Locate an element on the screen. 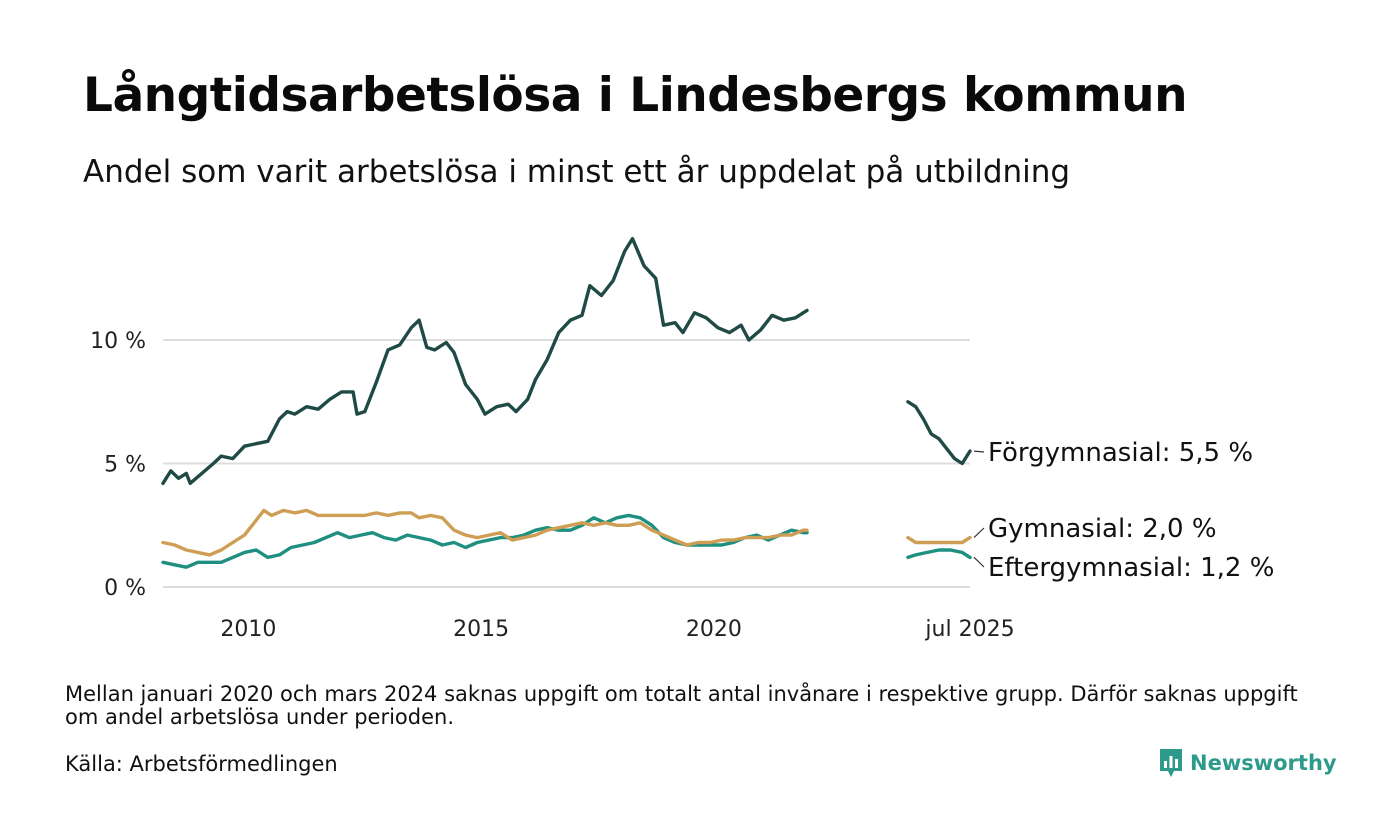 The image size is (1400, 840). end-label-gymnasial: Gymnasial: 2,0 % is located at coordinates (1102, 529).